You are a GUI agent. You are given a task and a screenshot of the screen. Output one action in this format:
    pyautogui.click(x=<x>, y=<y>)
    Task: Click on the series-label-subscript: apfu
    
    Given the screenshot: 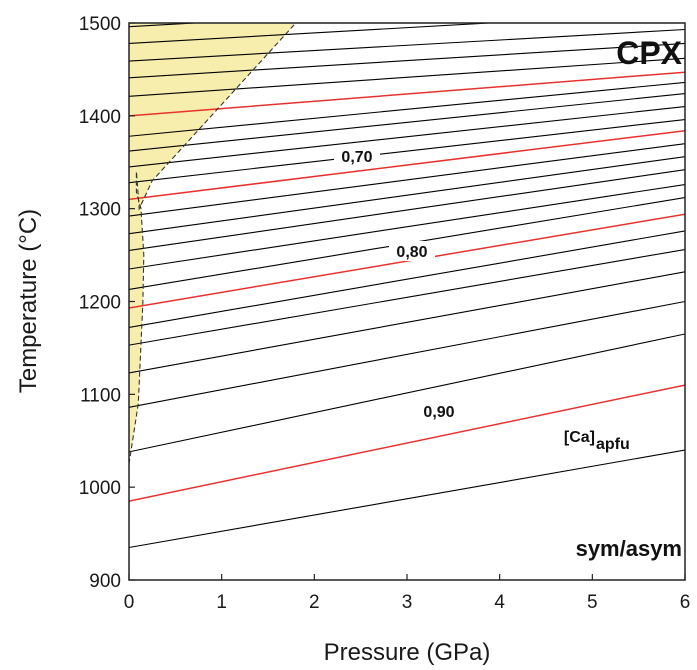 What is the action you would take?
    pyautogui.click(x=613, y=444)
    